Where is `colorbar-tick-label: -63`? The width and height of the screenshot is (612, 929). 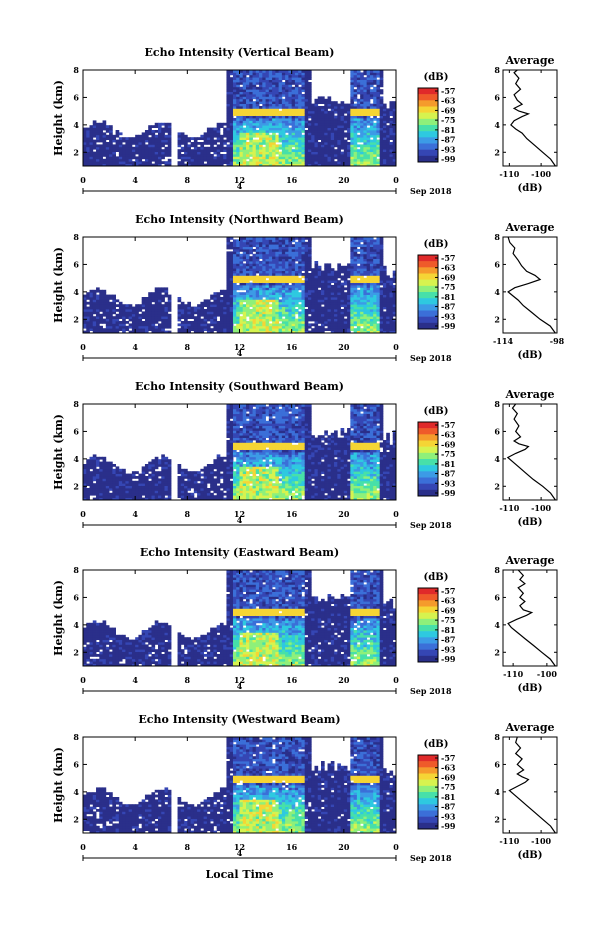
colorbar-tick-label: -63 is located at coordinates (448, 101).